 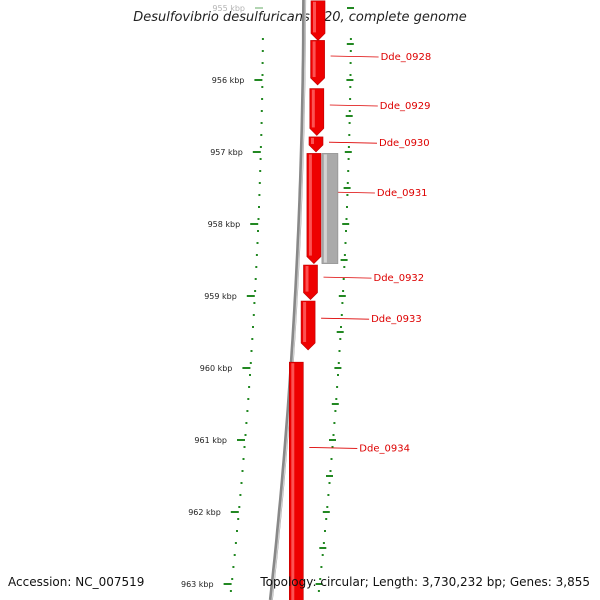 I want to click on gene-label: Dde_0929, so click(x=405, y=106).